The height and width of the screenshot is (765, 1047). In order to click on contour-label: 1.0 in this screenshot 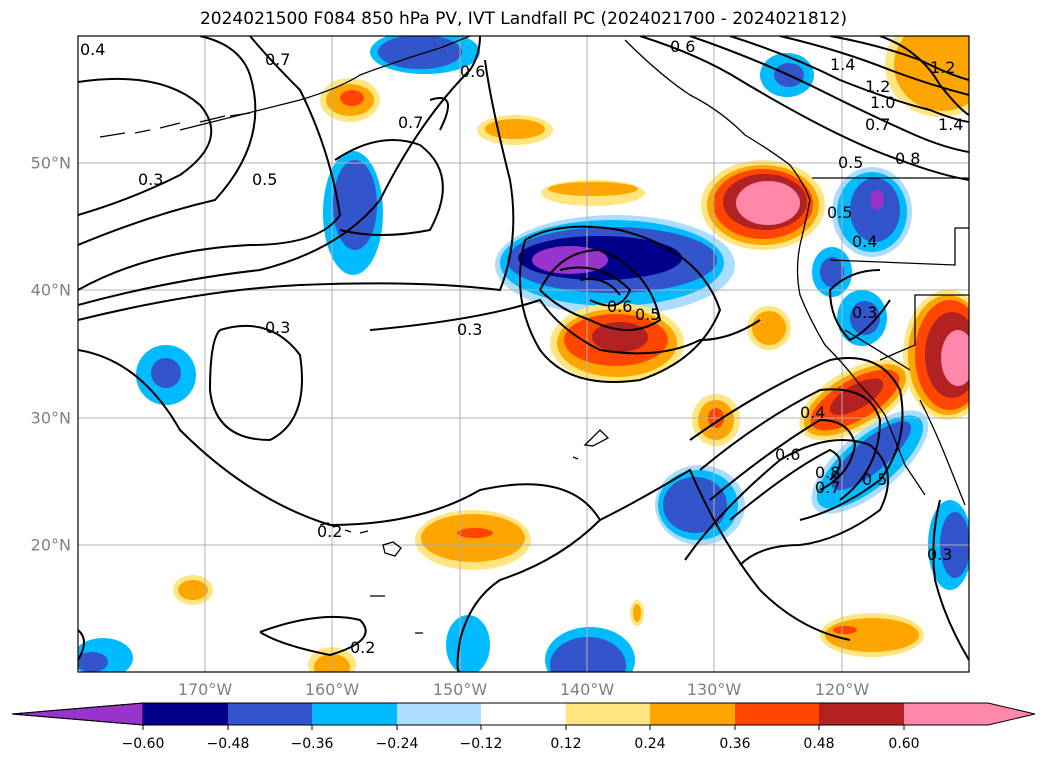, I will do `click(882, 102)`.